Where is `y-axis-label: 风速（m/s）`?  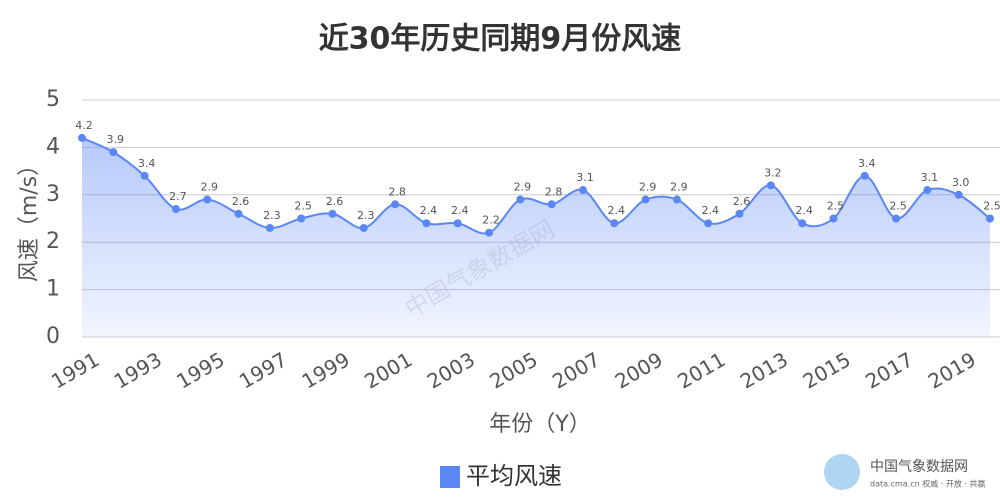 y-axis-label: 风速（m/s） is located at coordinates (29, 218).